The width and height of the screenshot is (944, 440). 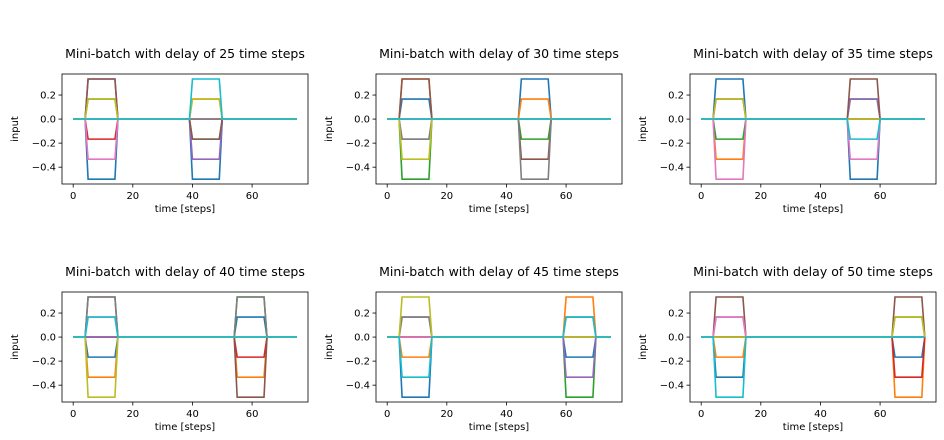 I want to click on chart-title: Mini-batch with delay of 50 time steps, so click(x=813, y=271).